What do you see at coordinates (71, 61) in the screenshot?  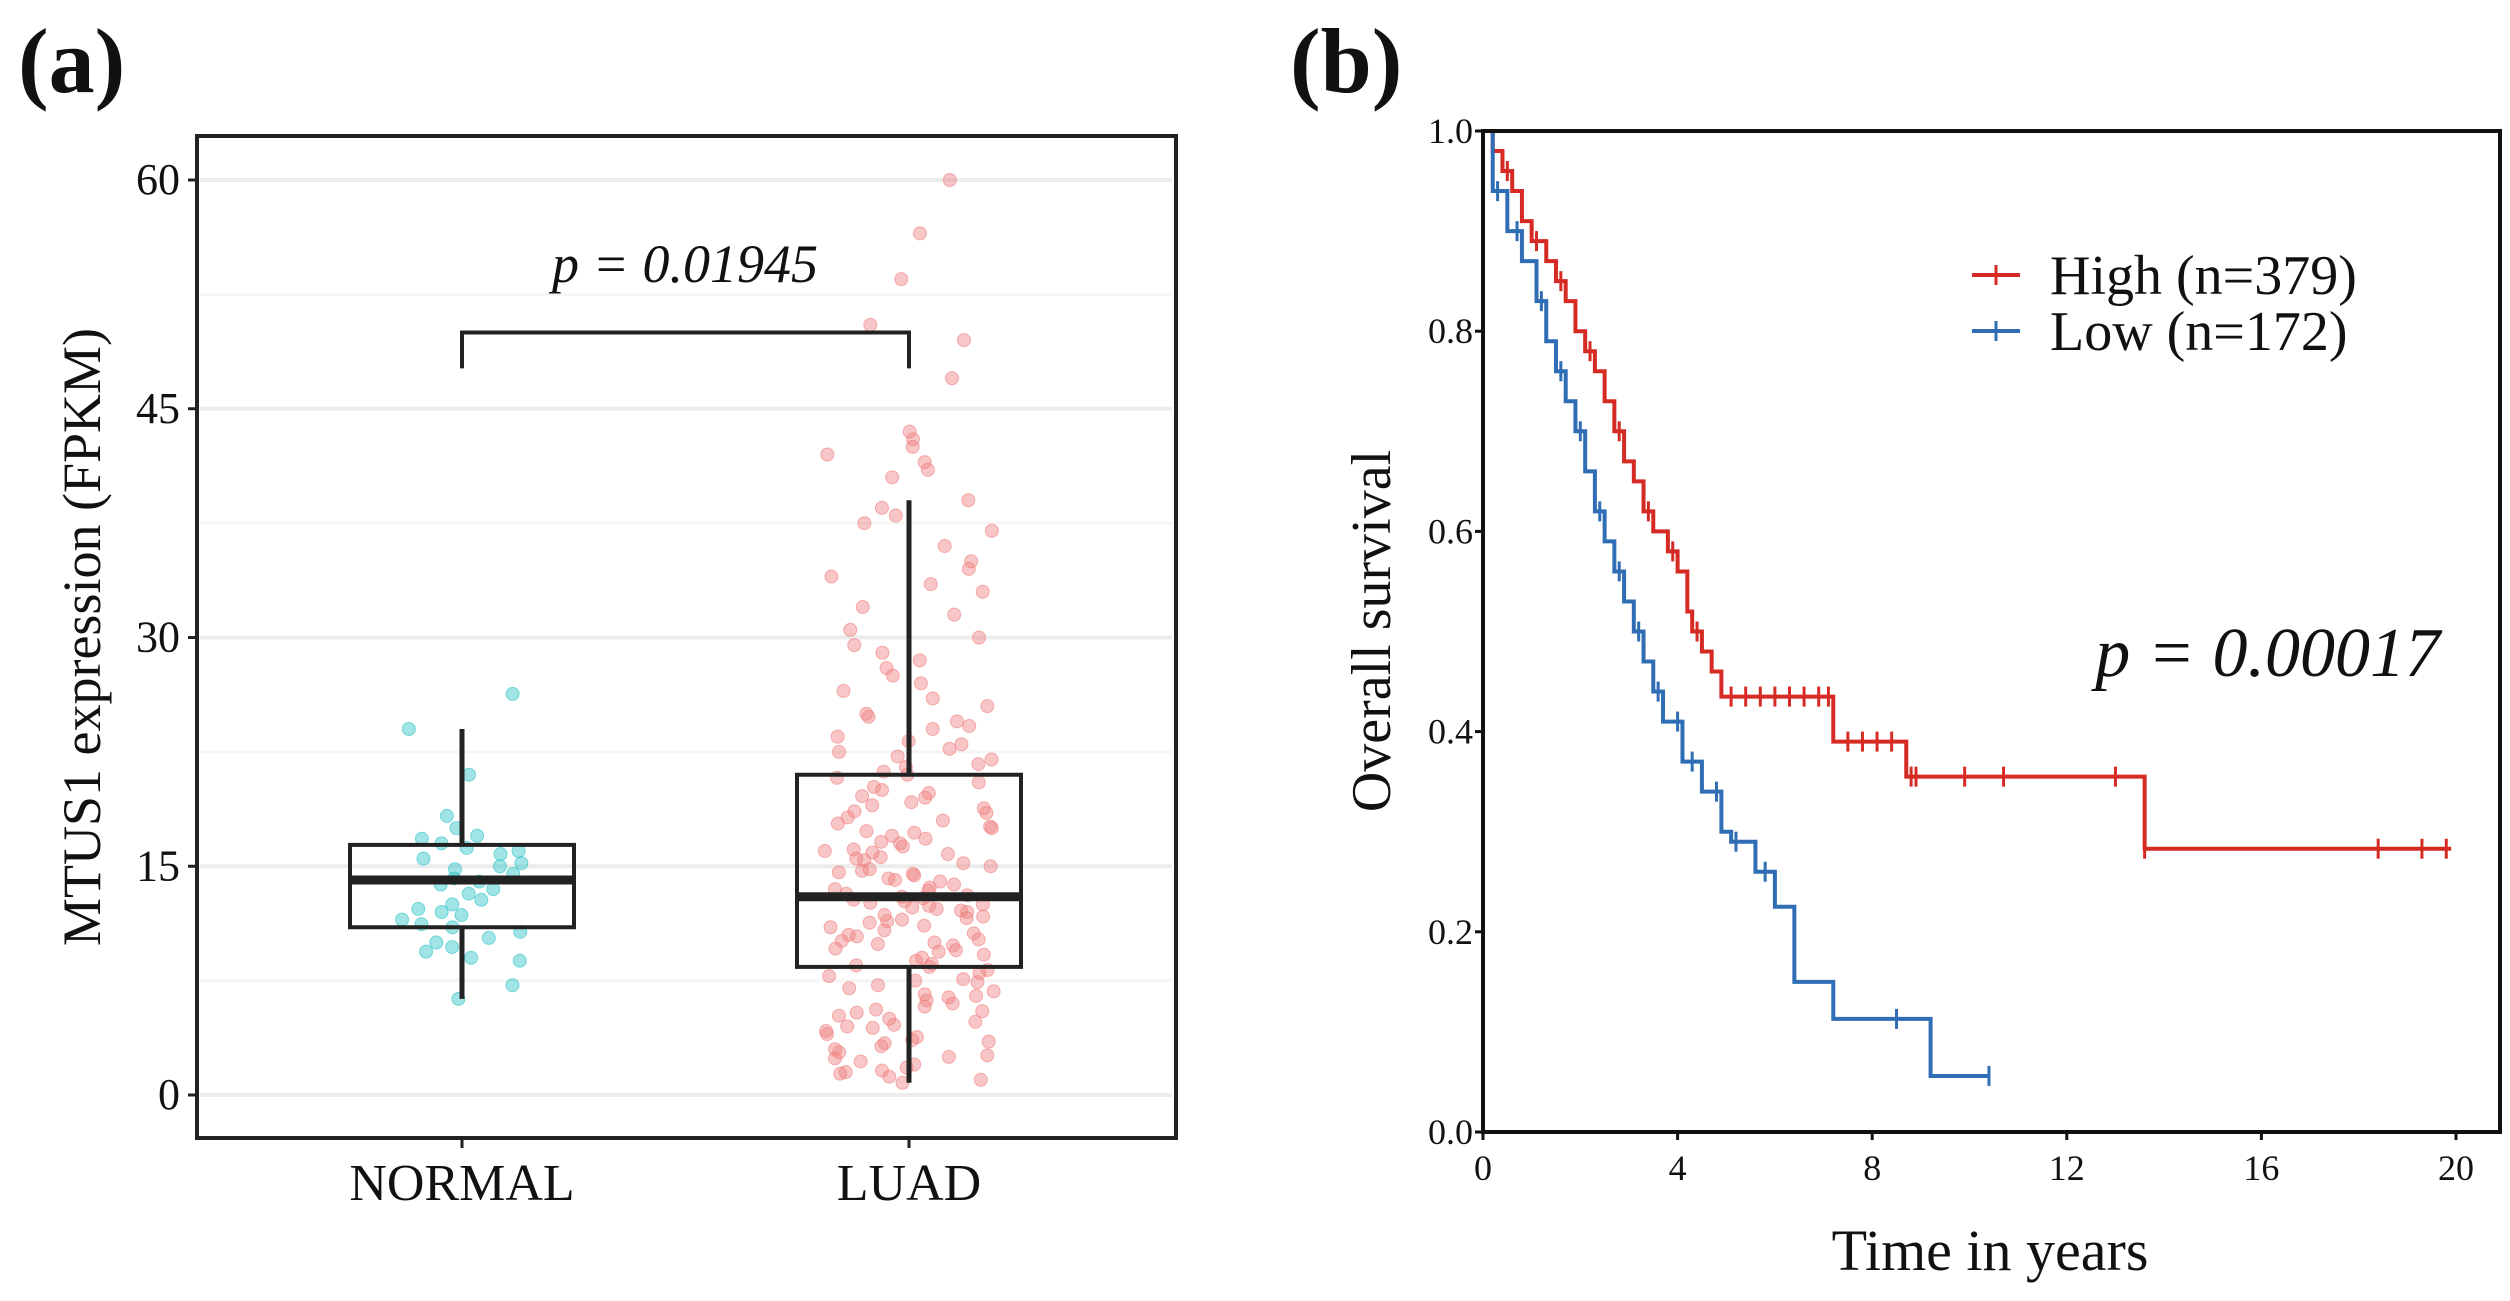 I see `panel-label-a: (a)` at bounding box center [71, 61].